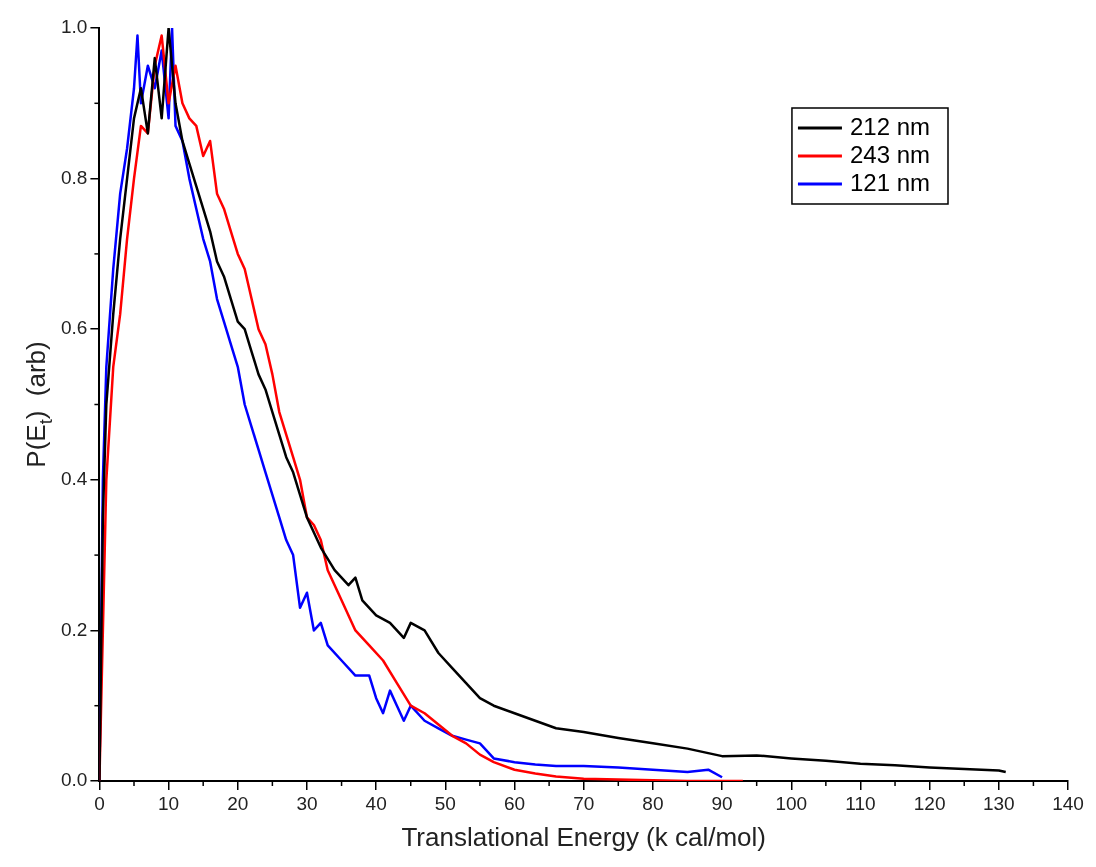 The image size is (1096, 867). I want to click on legend-label: 121 nm, so click(890, 182).